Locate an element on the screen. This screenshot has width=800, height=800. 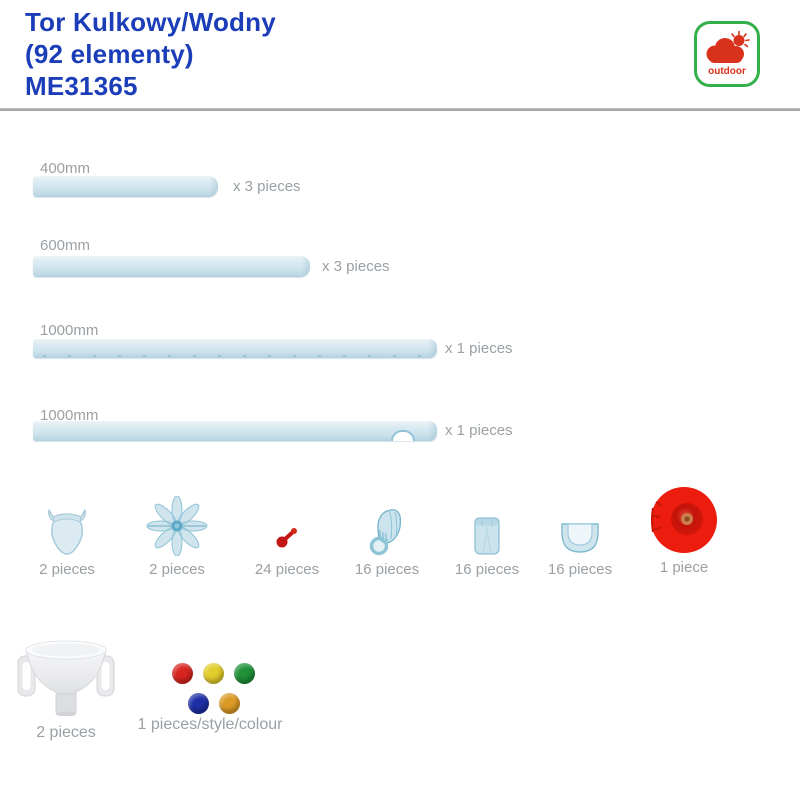
marble-balls-group: 1 pieces/style/colour is located at coordinates (210, 700).